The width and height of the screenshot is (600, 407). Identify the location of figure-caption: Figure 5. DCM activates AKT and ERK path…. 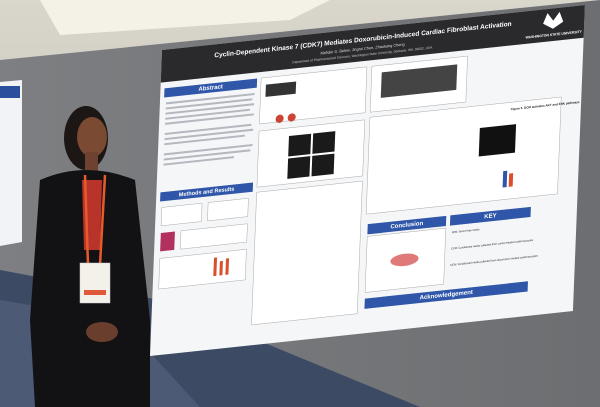
(545, 105).